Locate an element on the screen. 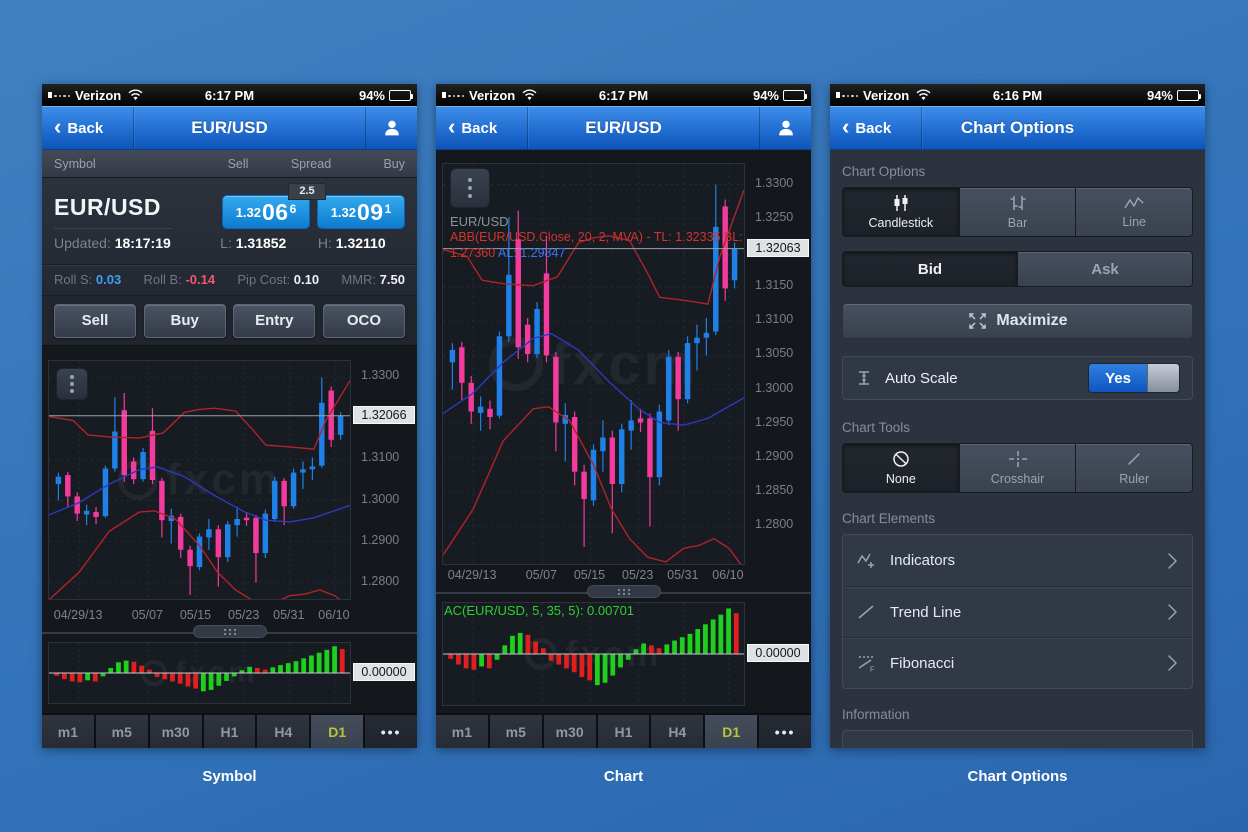 Image resolution: width=1248 pixels, height=832 pixels. buy-button: Buy is located at coordinates (184, 320).